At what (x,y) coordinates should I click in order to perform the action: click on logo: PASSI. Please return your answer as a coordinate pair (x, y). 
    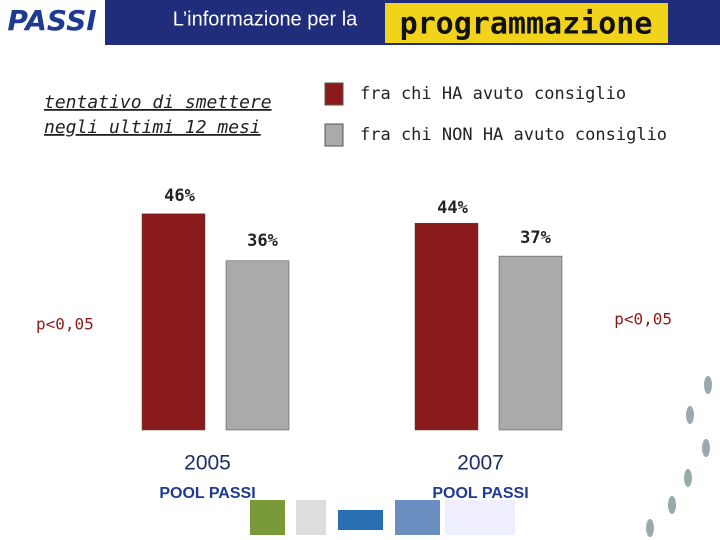
    Looking at the image, I should click on (51, 20).